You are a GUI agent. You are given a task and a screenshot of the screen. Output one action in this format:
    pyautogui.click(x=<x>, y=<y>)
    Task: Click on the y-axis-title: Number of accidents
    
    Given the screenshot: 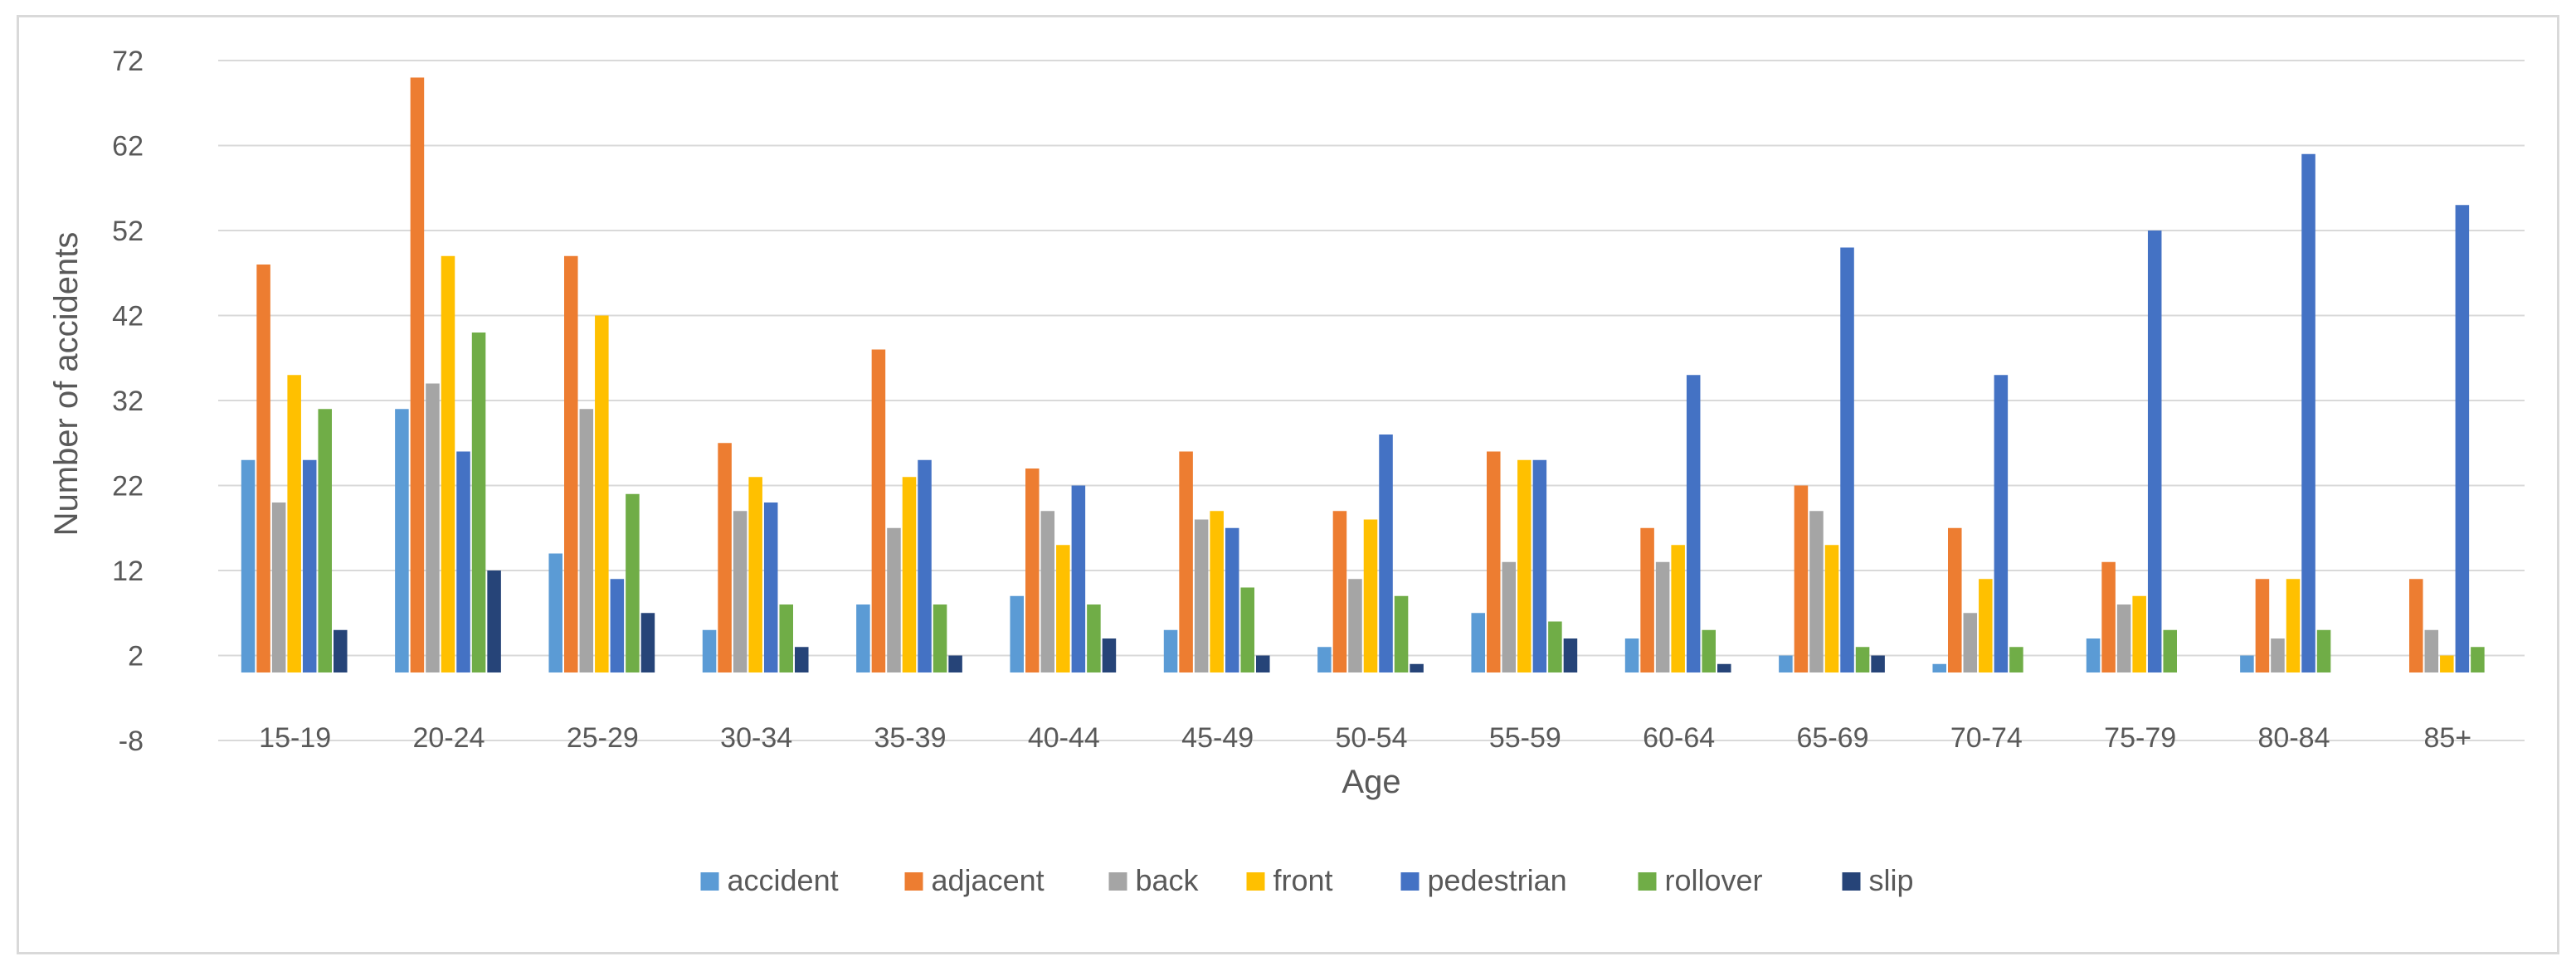 What is the action you would take?
    pyautogui.click(x=66, y=384)
    